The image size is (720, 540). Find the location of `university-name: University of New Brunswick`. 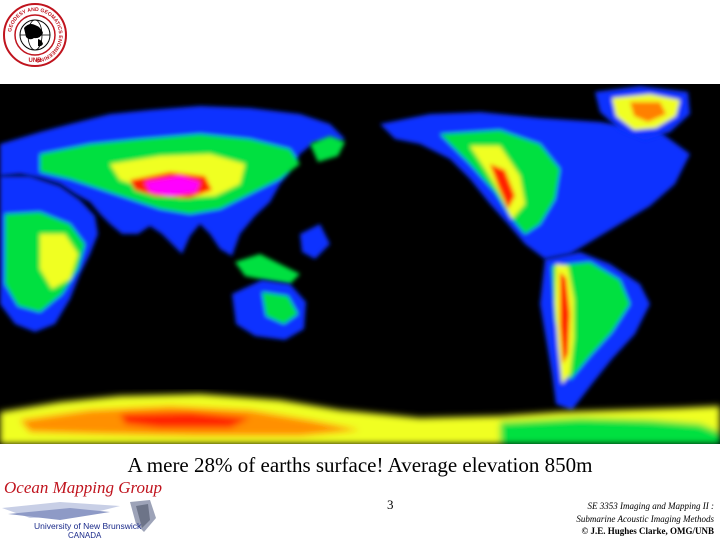

university-name: University of New Brunswick is located at coordinates (88, 526).